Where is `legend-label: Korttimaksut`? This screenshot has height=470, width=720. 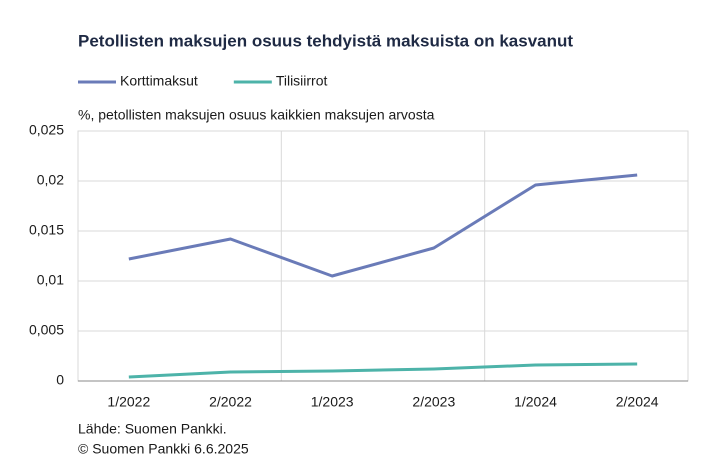
legend-label: Korttimaksut is located at coordinates (159, 81).